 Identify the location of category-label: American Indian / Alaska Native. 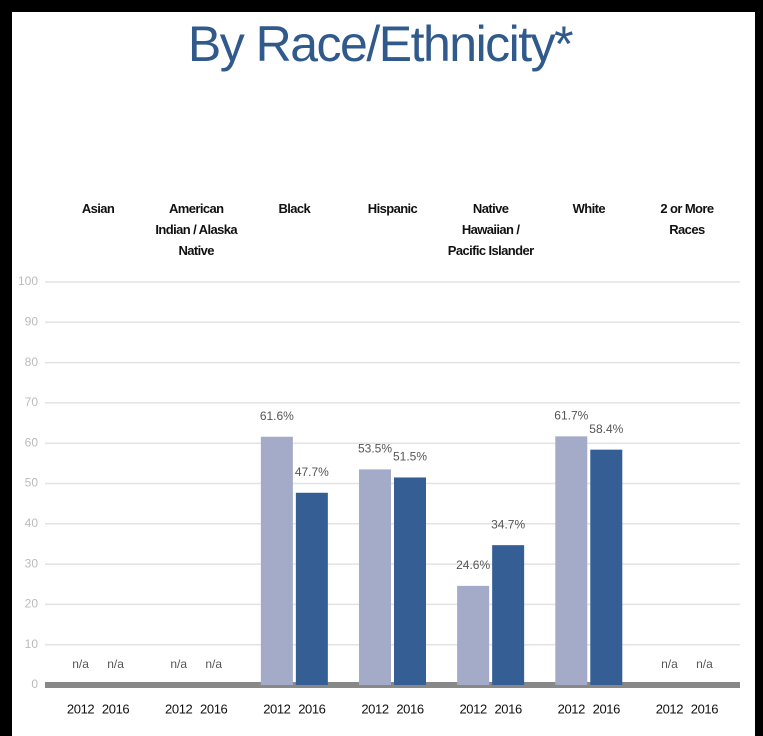
(196, 229).